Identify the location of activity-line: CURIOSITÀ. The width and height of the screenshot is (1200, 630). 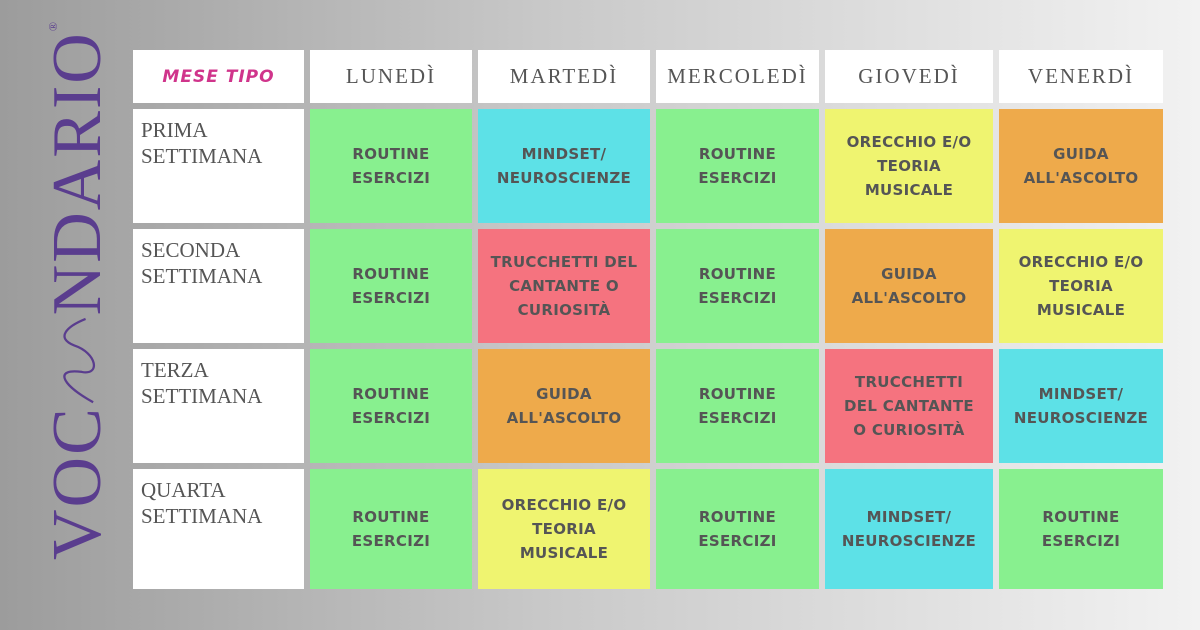
(564, 310).